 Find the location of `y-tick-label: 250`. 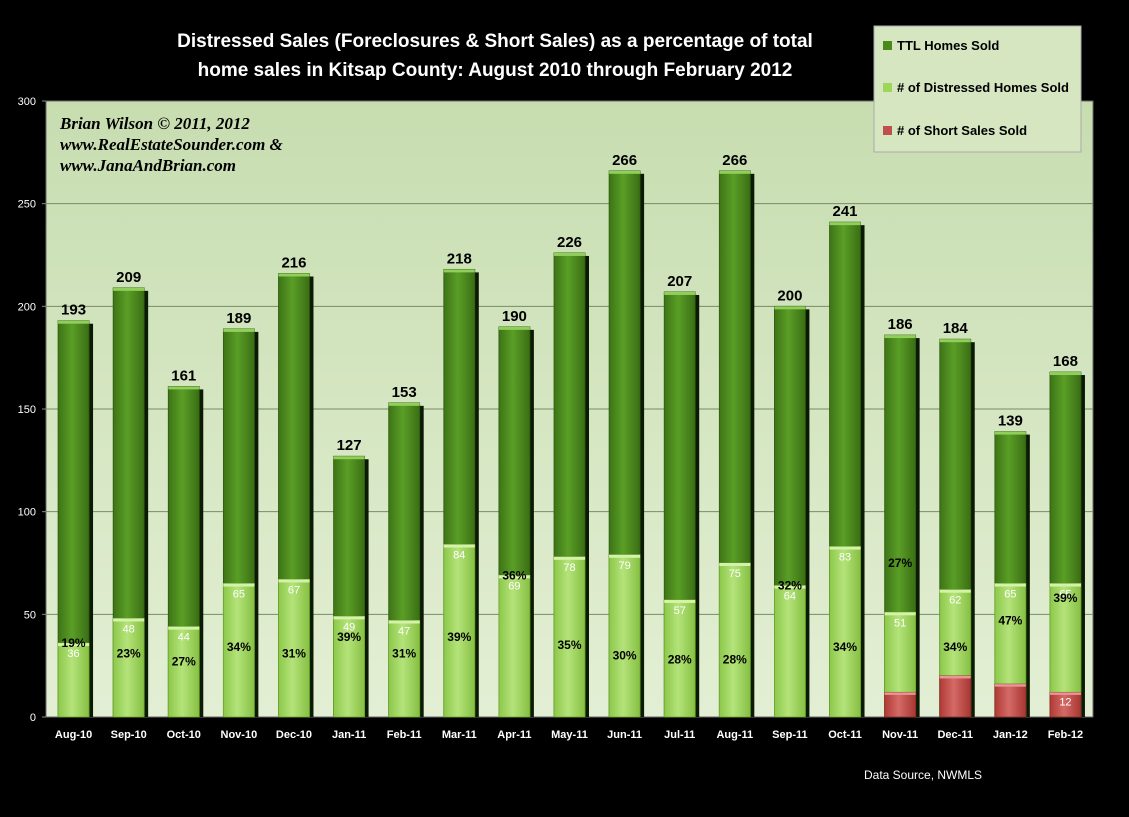

y-tick-label: 250 is located at coordinates (27, 205).